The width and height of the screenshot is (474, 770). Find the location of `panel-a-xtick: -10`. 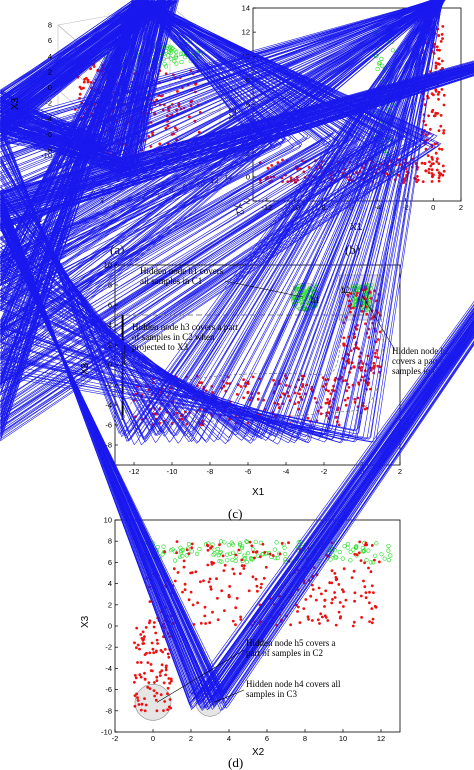

panel-a-xtick: -10 is located at coordinates (46, 155).